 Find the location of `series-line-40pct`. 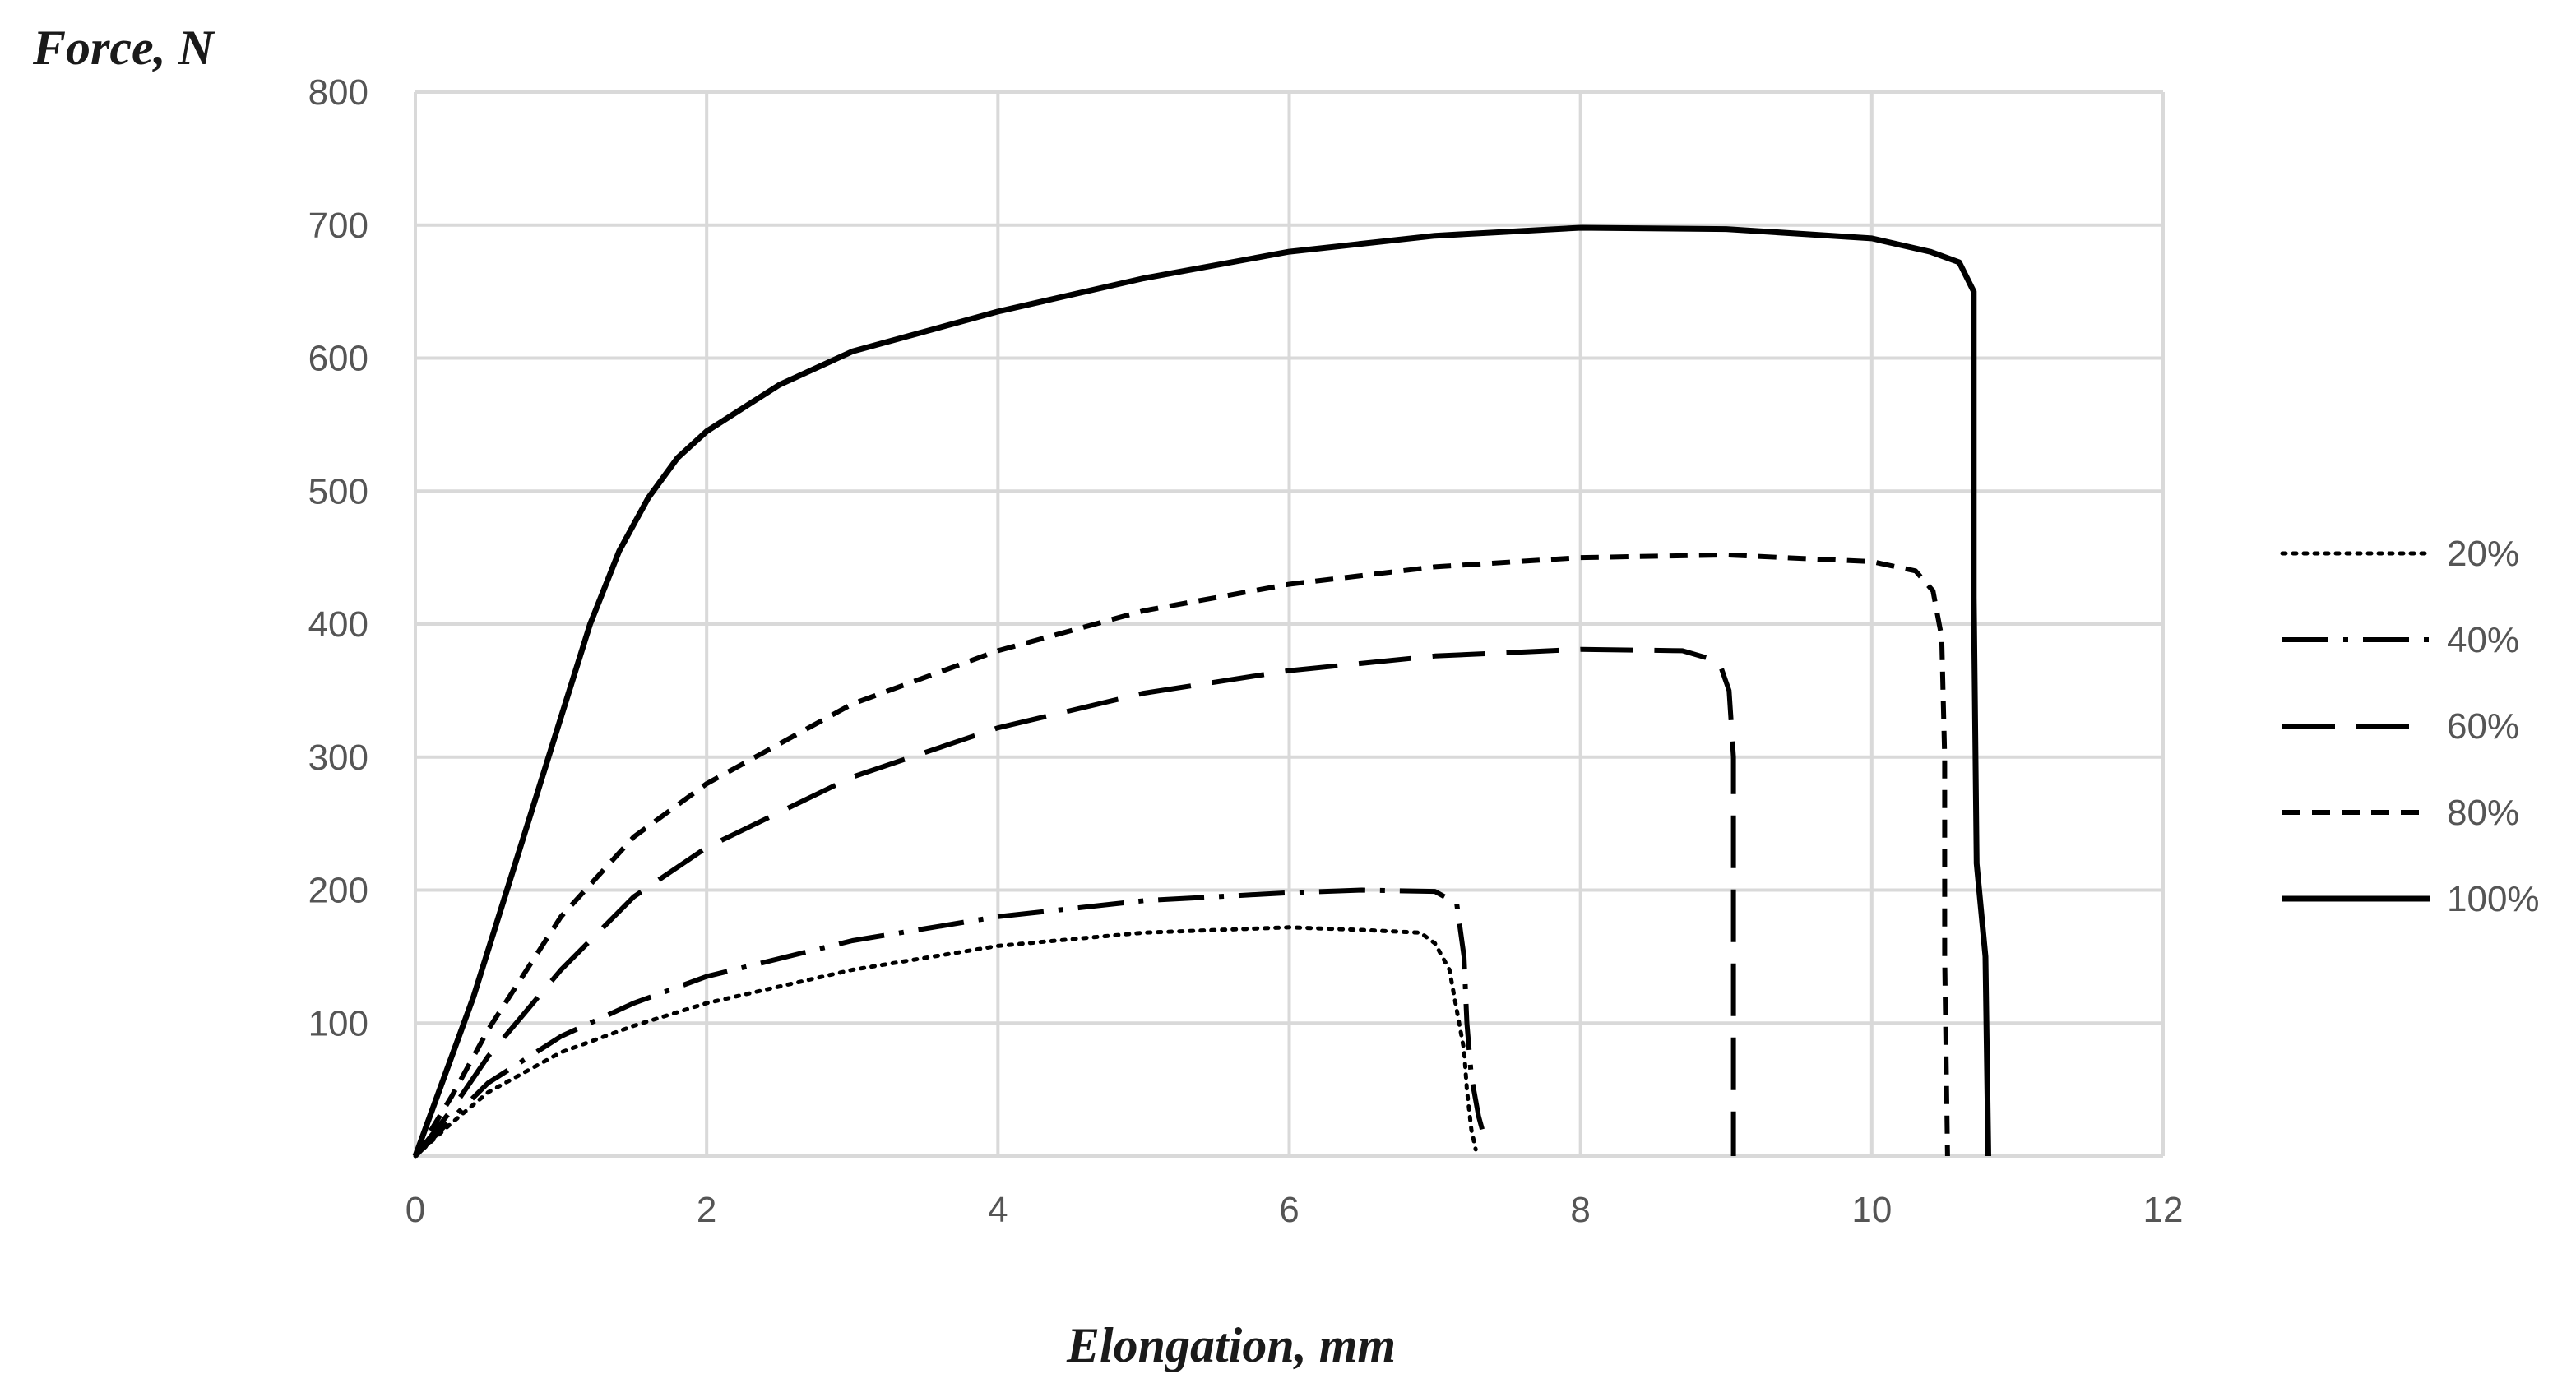

series-line-40pct is located at coordinates (951, 1023).